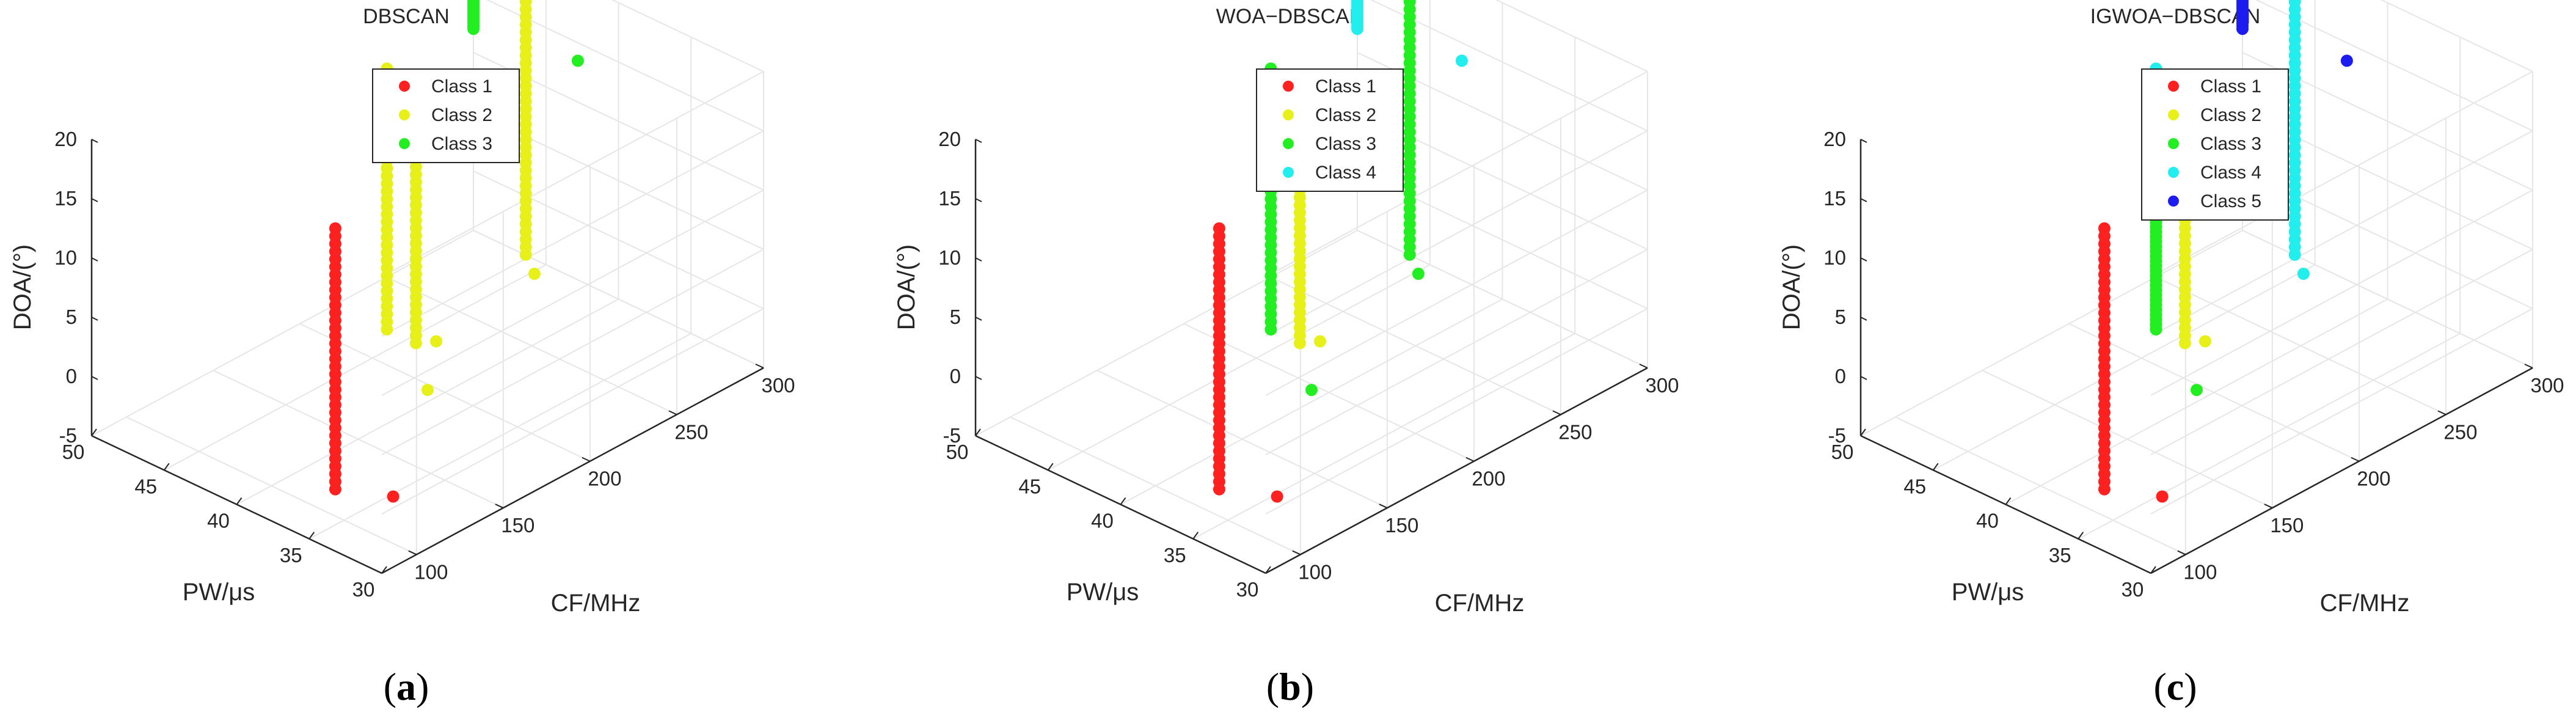 Image resolution: width=2576 pixels, height=726 pixels. I want to click on x-tick-label: 40, so click(218, 521).